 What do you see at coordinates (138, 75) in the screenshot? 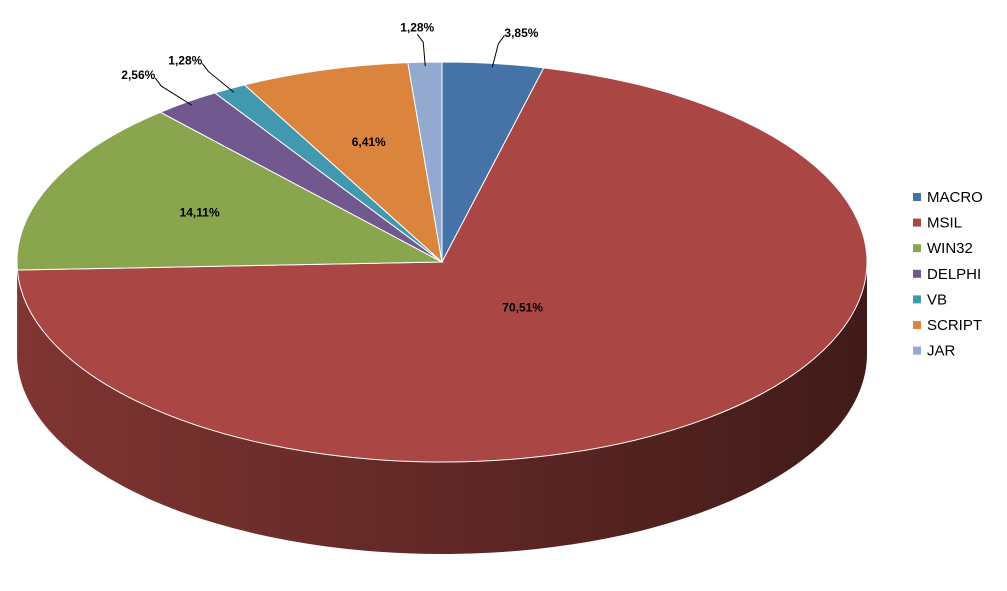
I see `data-label: 2,56%` at bounding box center [138, 75].